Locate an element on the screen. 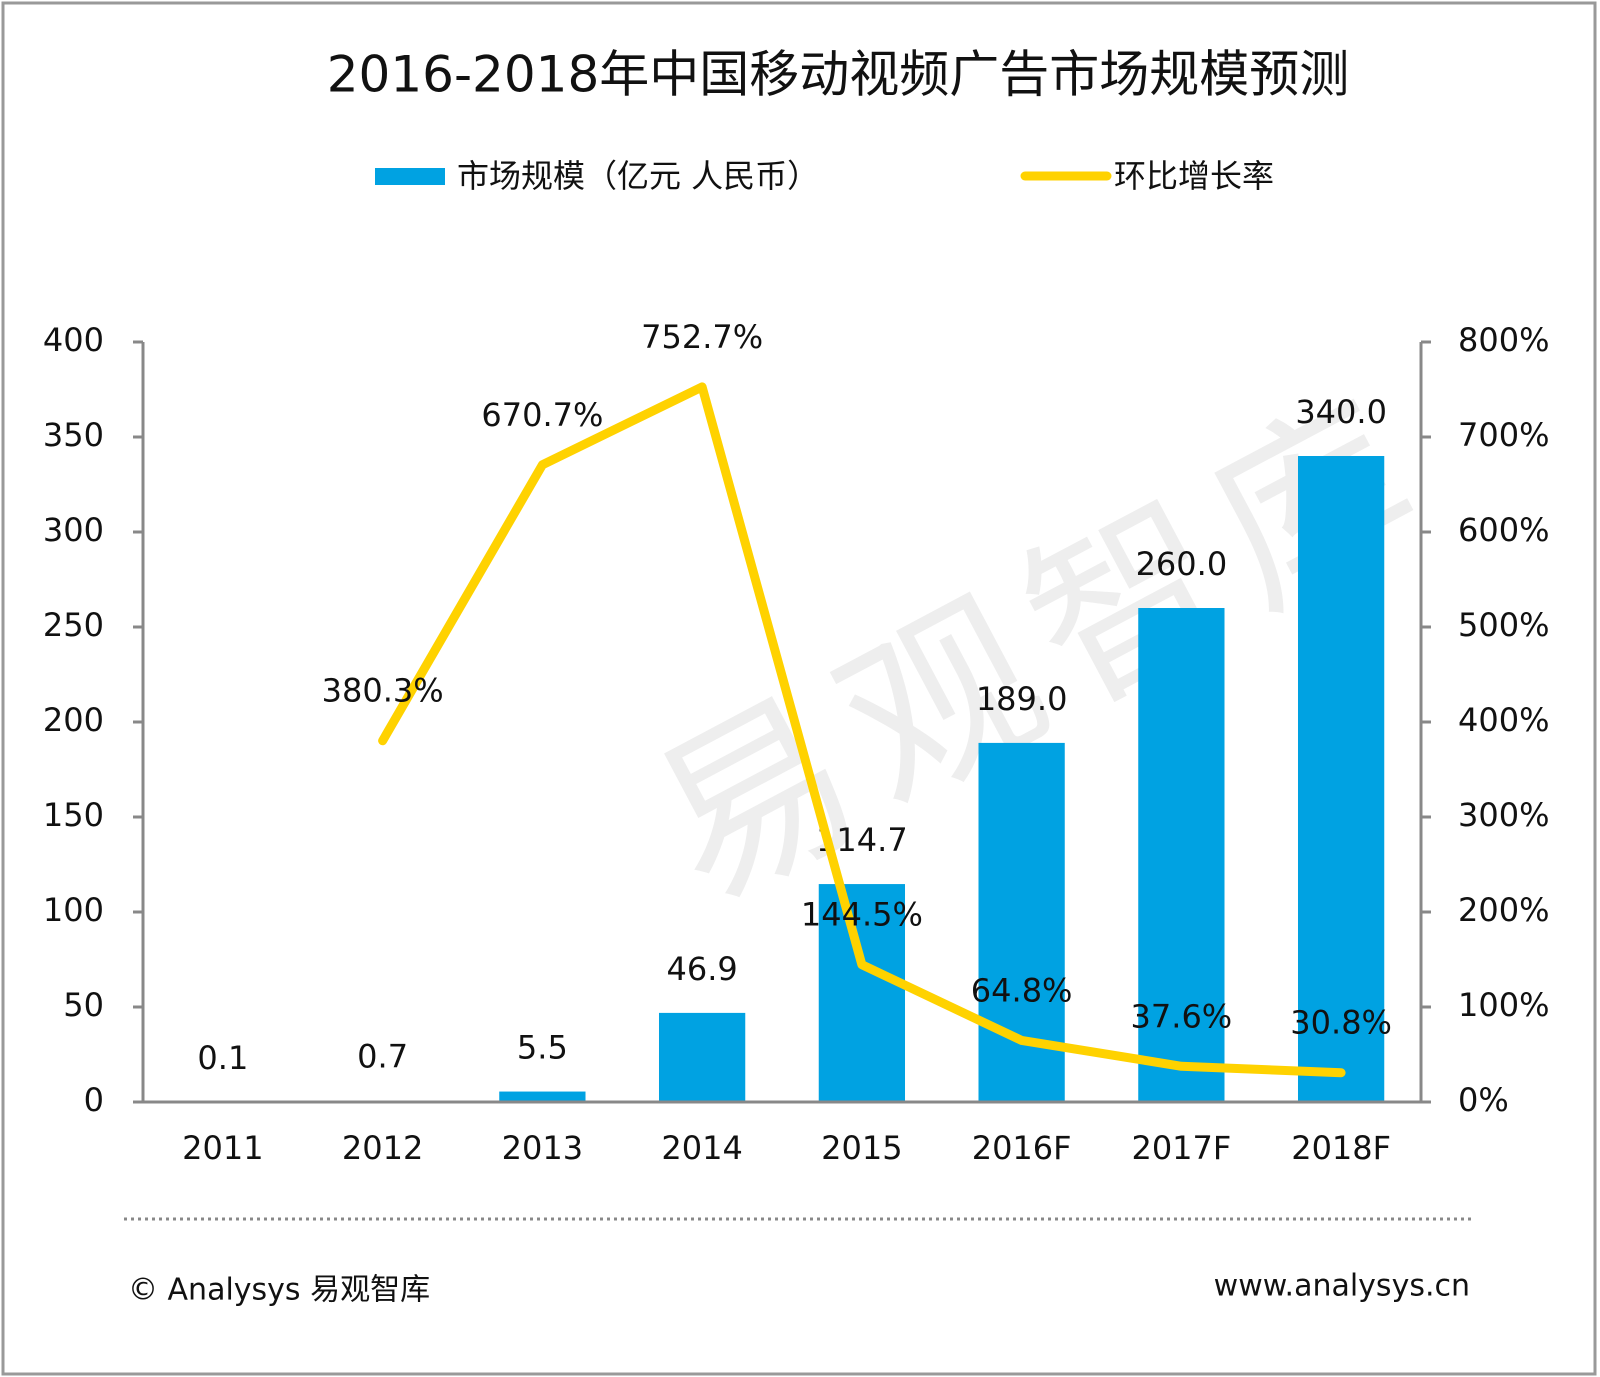 Image resolution: width=1600 pixels, height=1377 pixels. y-tick-label: 50 is located at coordinates (83, 1005).